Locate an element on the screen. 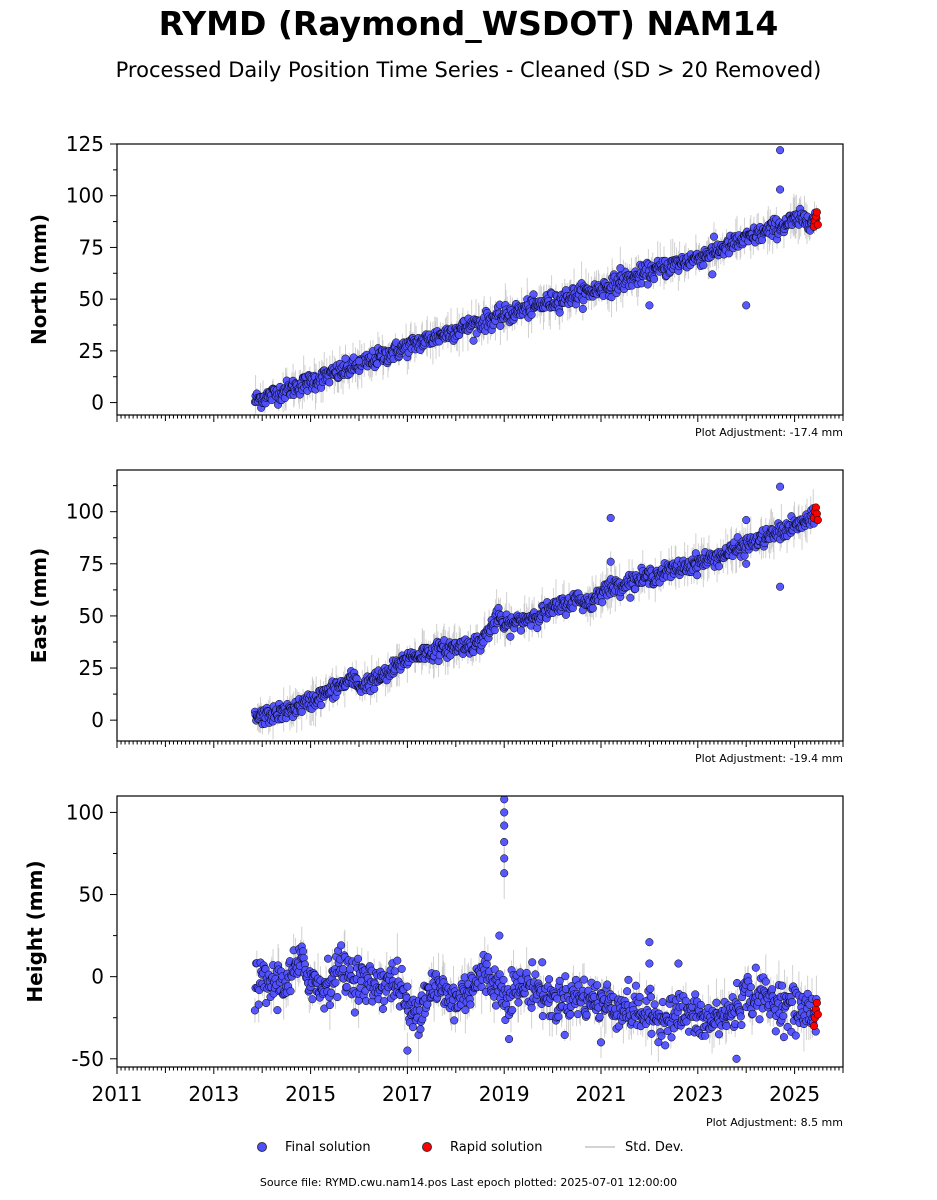  y-tick-label: 50 is located at coordinates (91, 299).